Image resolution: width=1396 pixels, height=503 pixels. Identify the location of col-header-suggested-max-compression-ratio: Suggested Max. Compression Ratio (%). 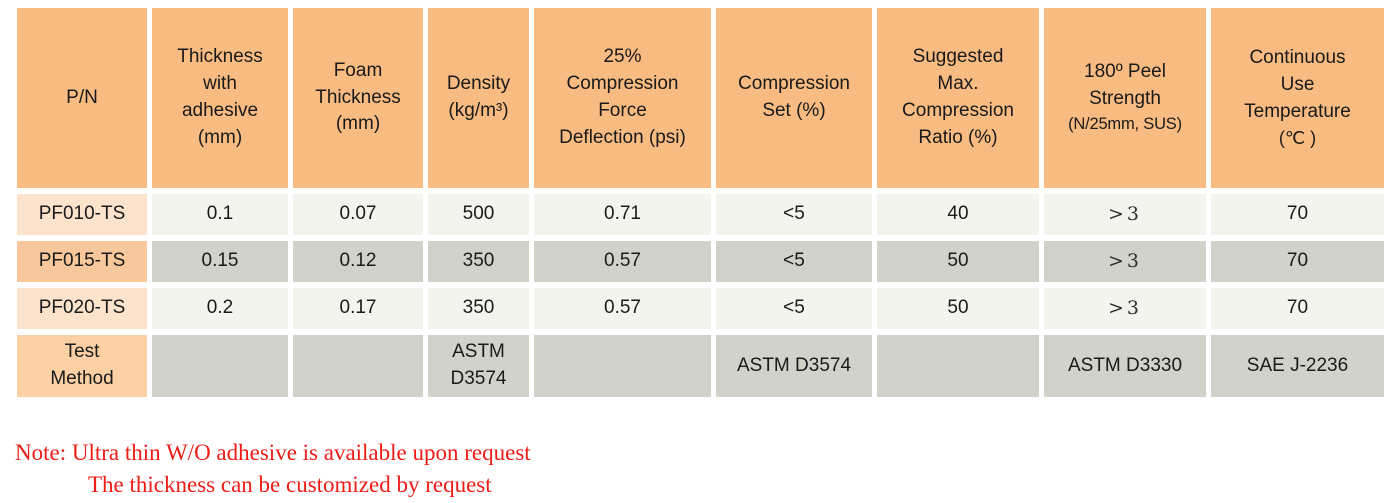
(958, 98).